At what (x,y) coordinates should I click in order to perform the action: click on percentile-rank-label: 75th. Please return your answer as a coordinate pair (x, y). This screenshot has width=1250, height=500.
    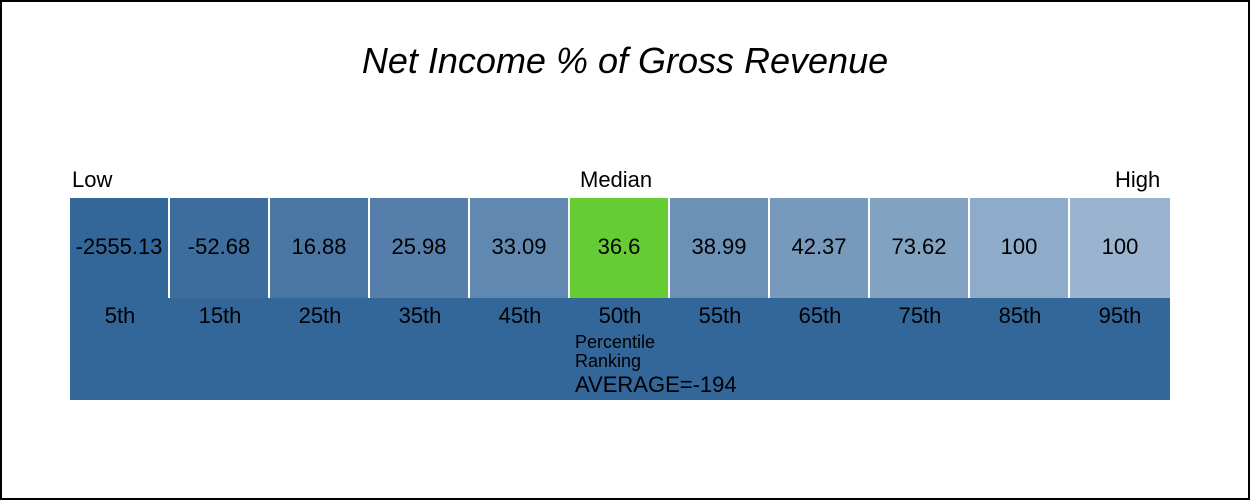
    Looking at the image, I should click on (920, 315).